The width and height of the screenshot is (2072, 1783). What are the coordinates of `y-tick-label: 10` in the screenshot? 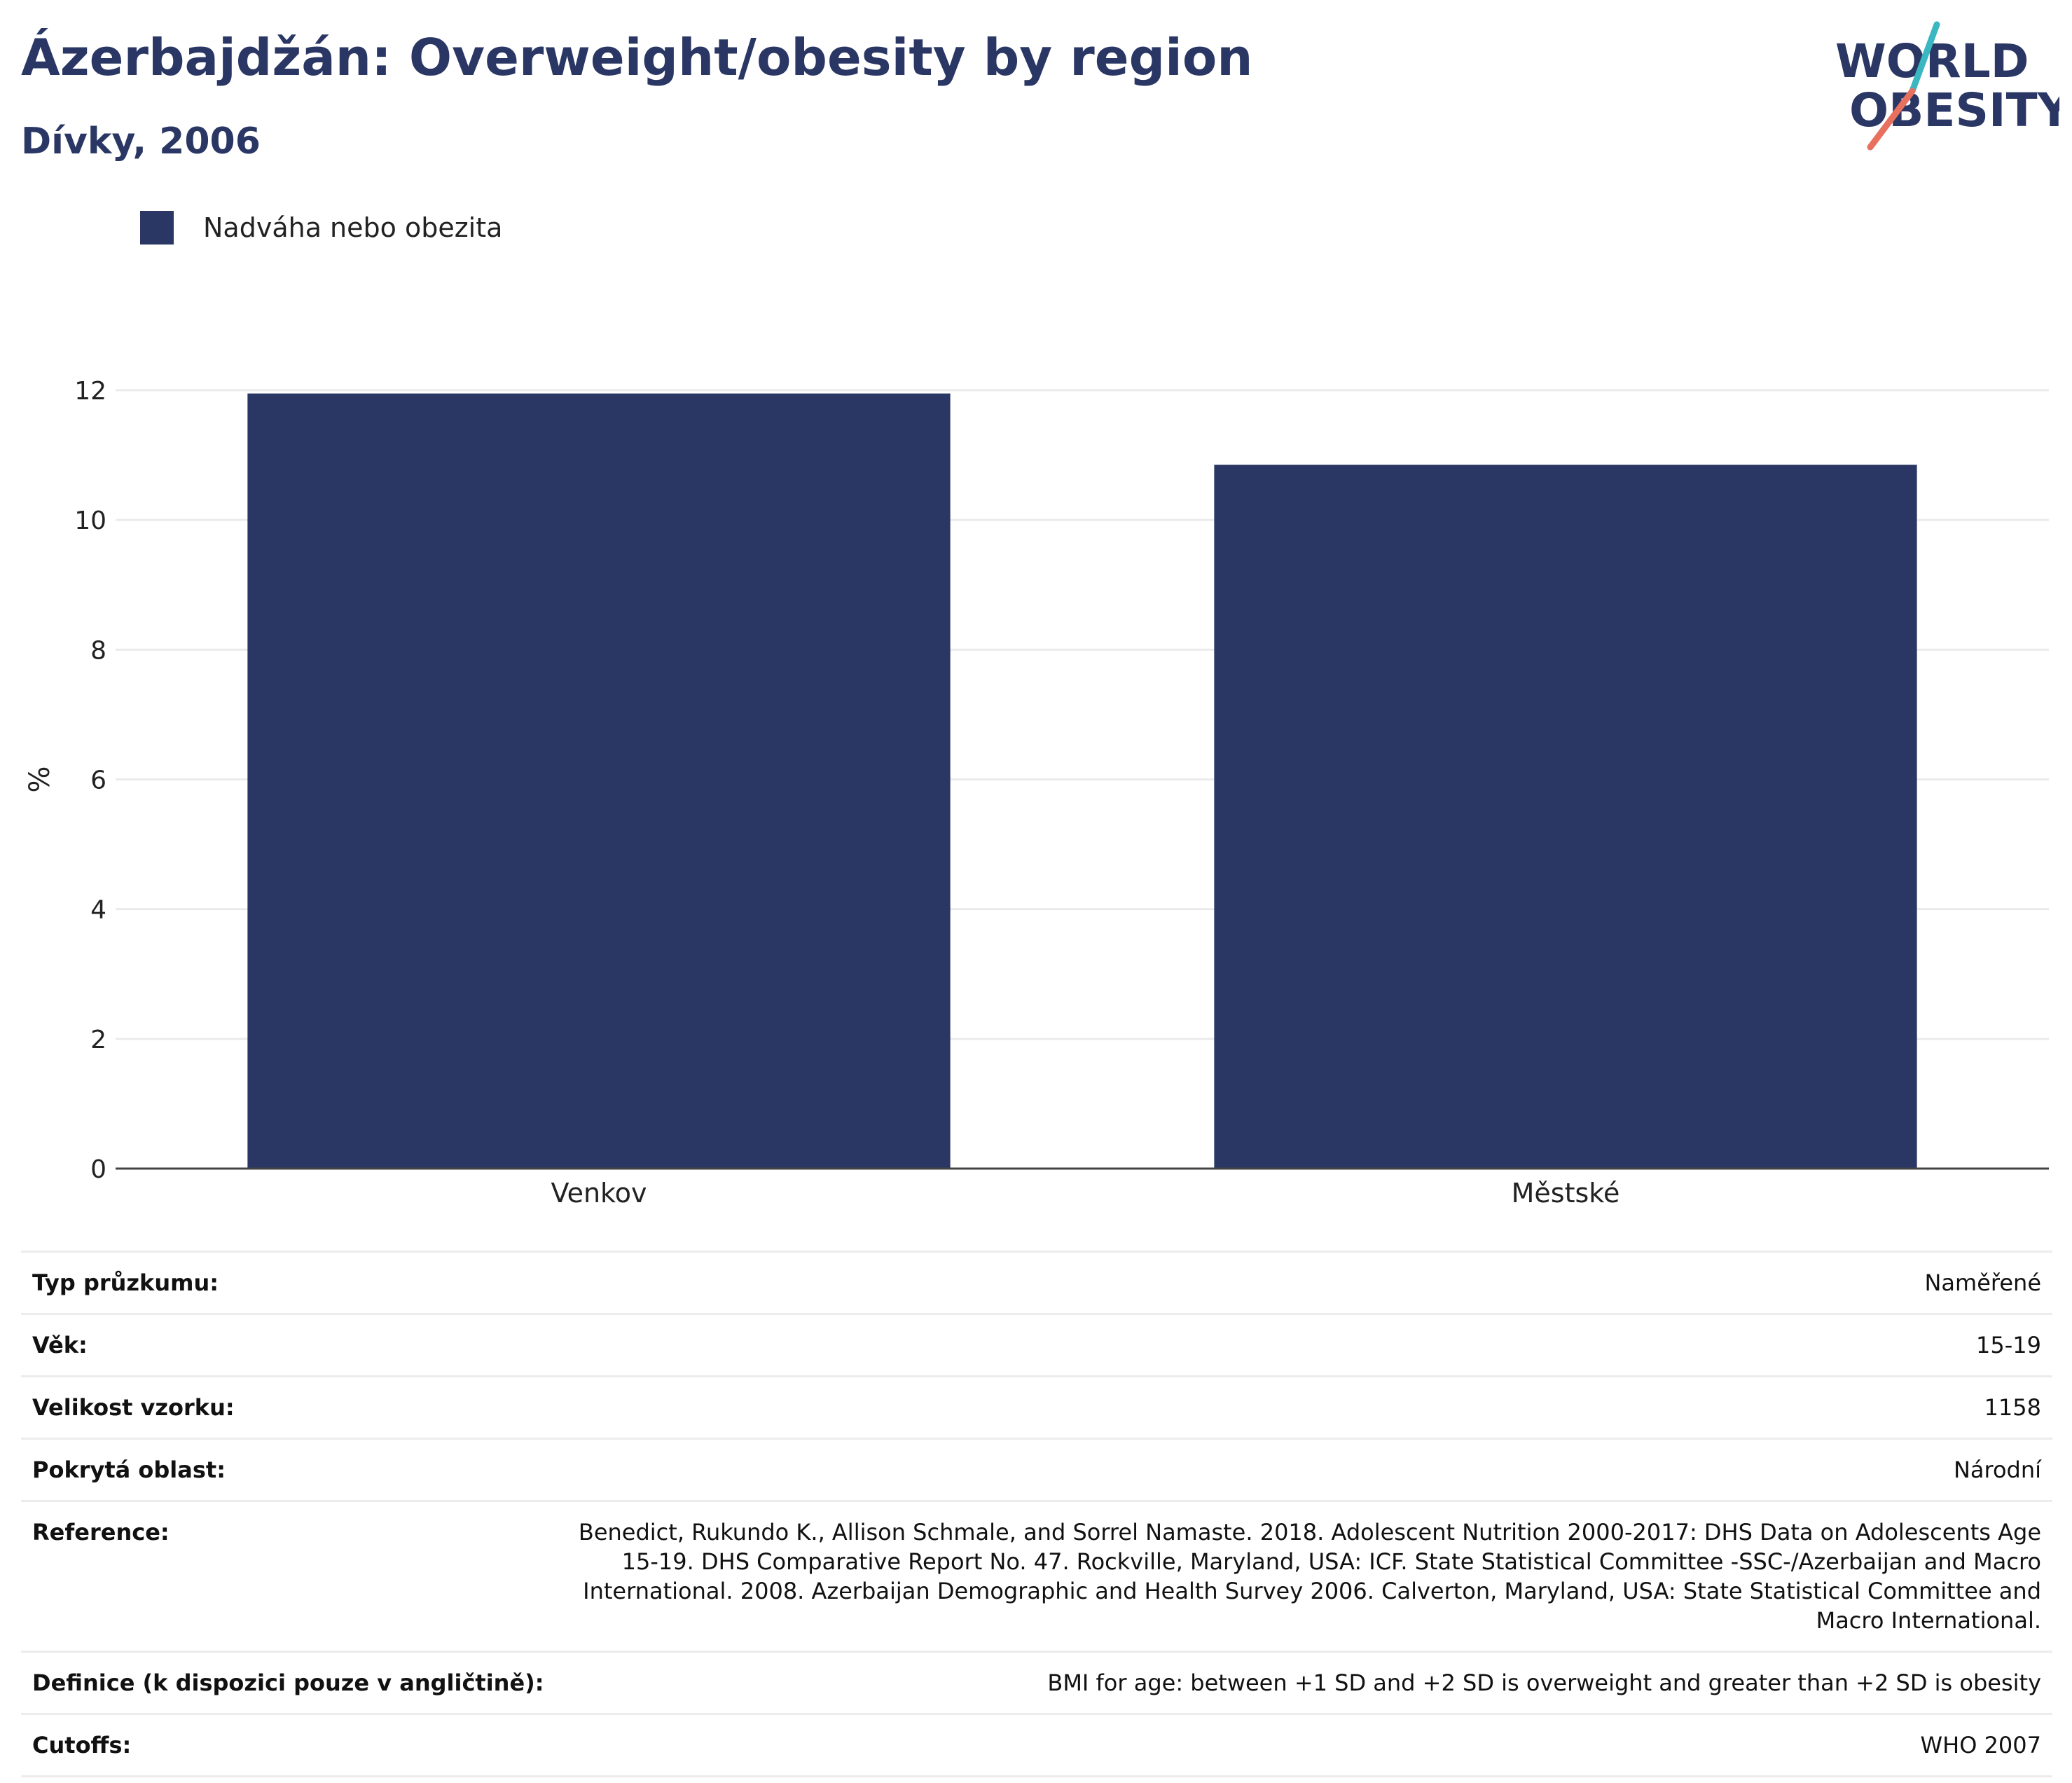 It's located at (90, 521).